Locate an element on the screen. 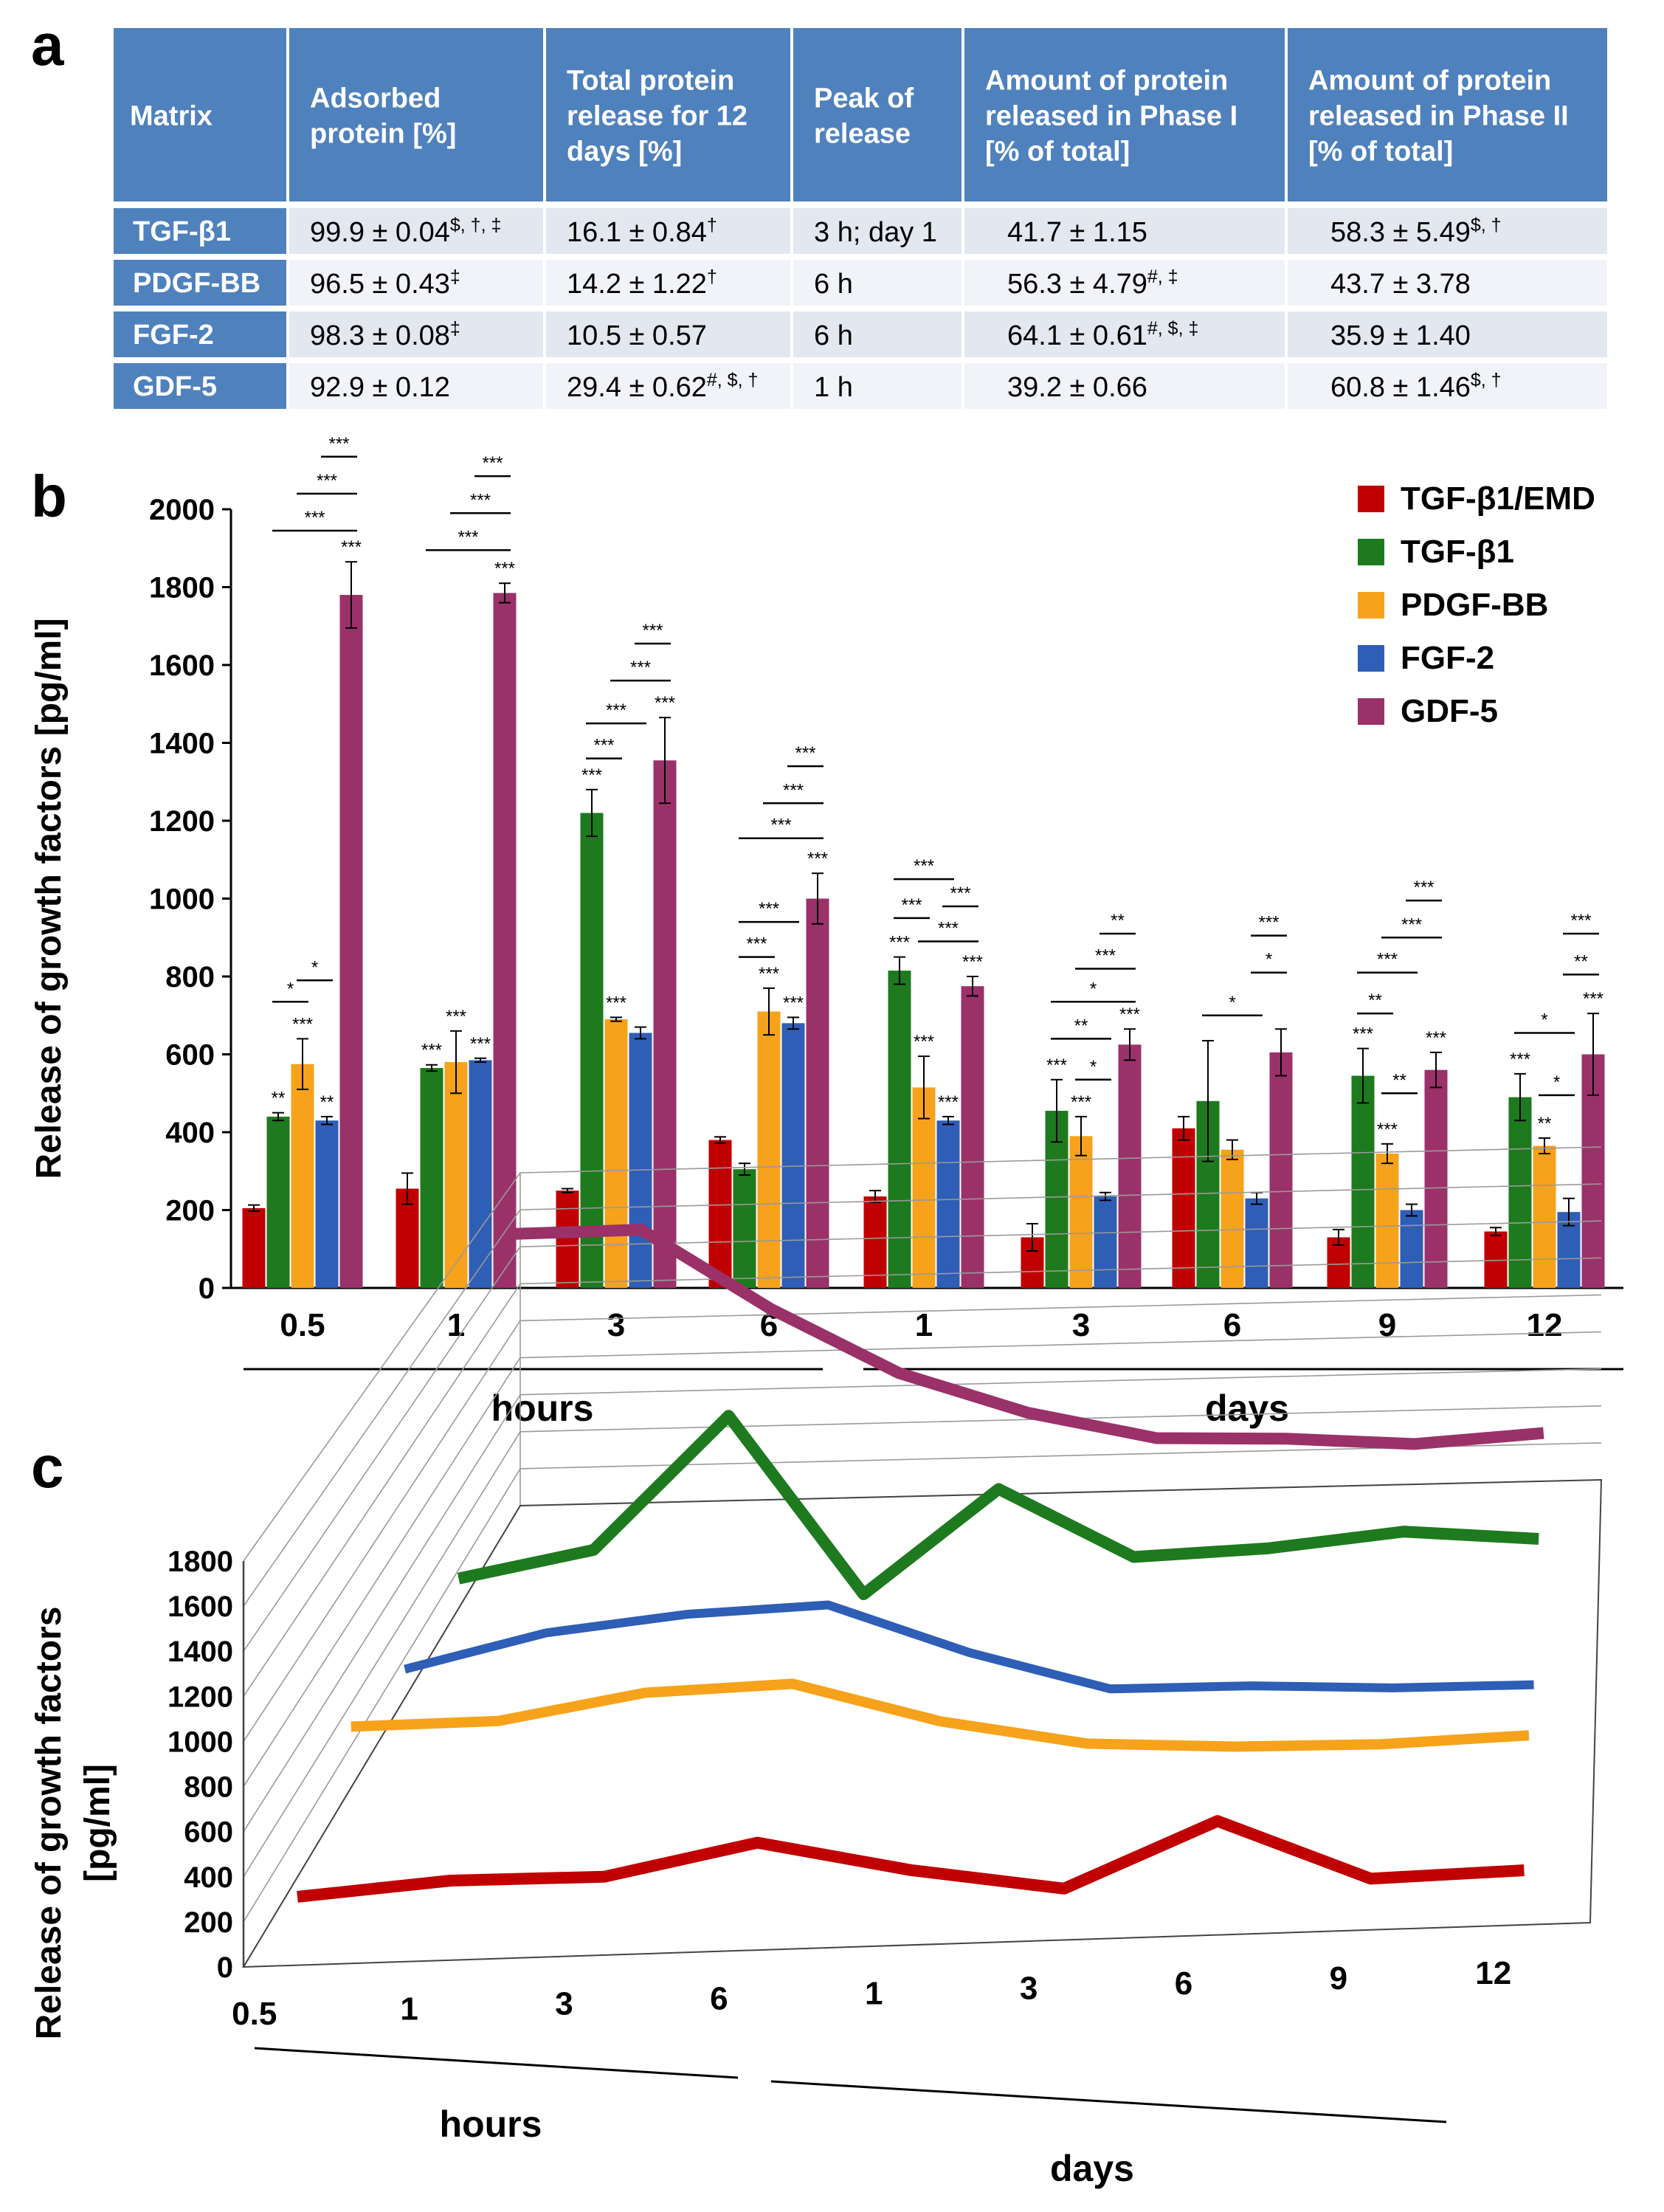  table-header-text: Total protein is located at coordinates (650, 81).